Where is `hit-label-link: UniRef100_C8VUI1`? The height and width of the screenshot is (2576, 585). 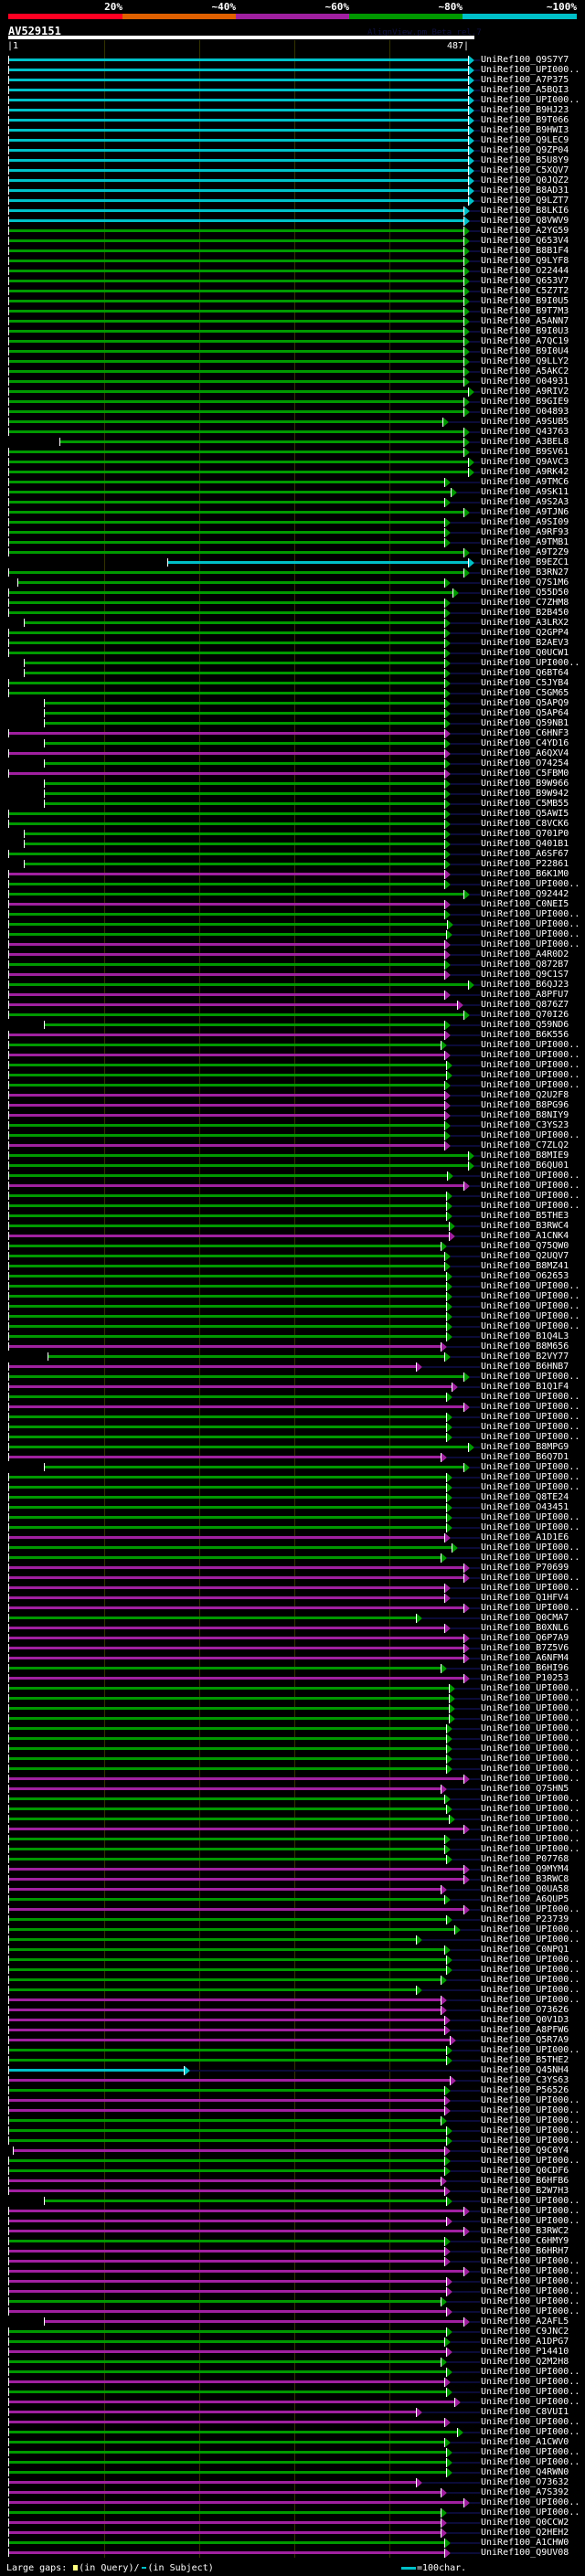
hit-label-link: UniRef100_C8VUI1 is located at coordinates (525, 2412).